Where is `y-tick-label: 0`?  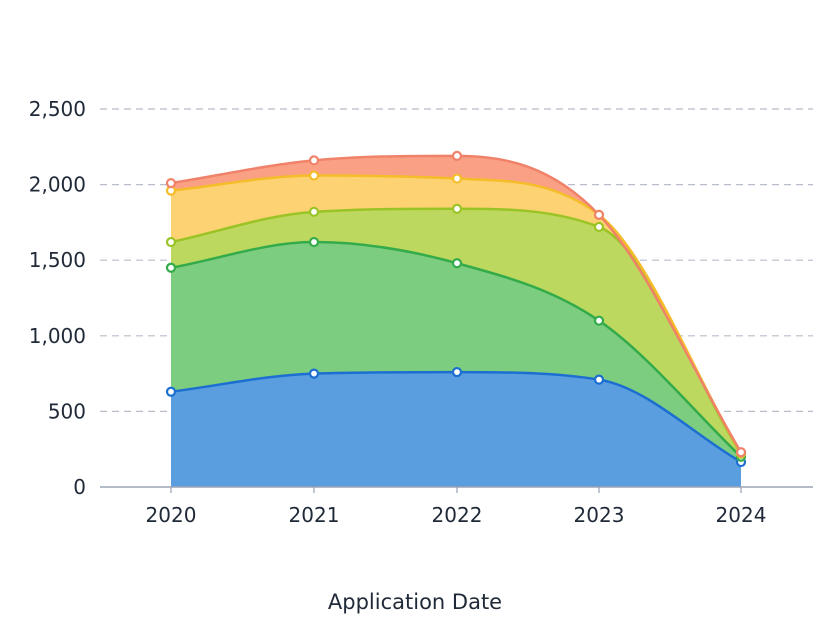
y-tick-label: 0 is located at coordinates (79, 487).